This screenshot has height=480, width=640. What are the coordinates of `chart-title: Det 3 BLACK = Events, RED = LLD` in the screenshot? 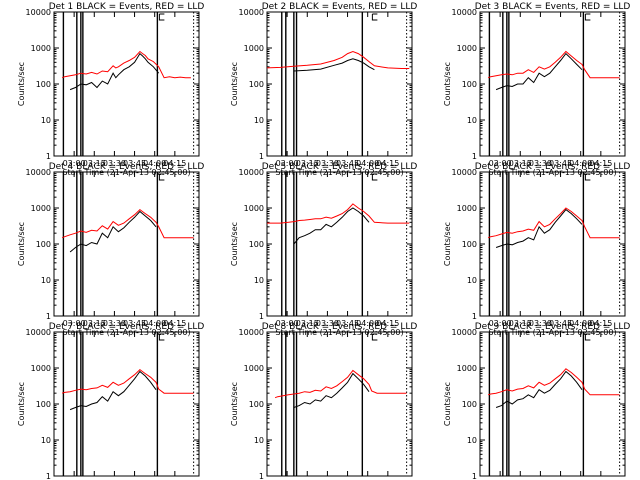 It's located at (553, 7).